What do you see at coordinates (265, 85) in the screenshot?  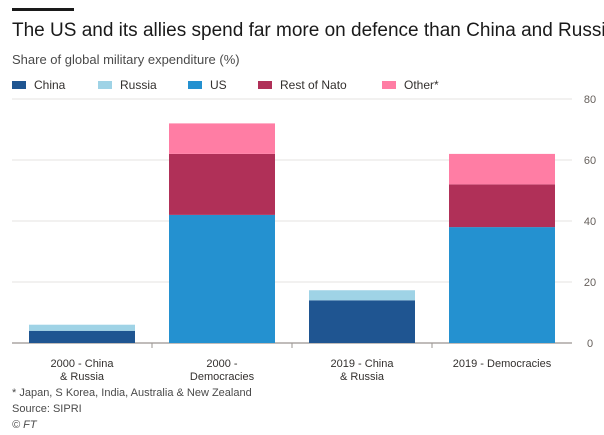 I see `legend-swatch-rest-of-nato` at bounding box center [265, 85].